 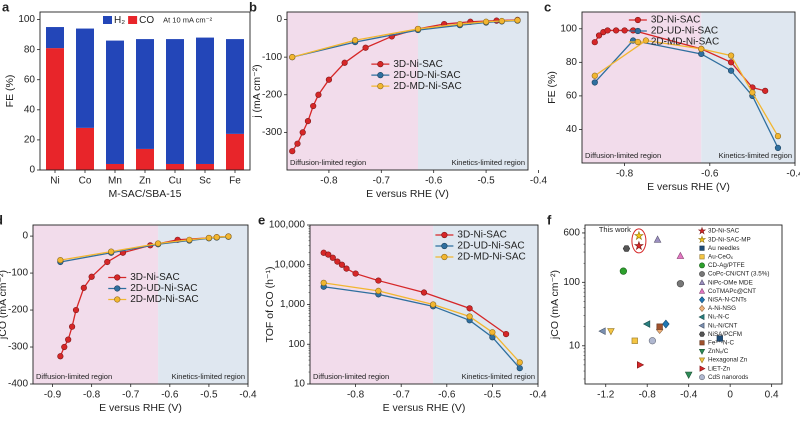 What do you see at coordinates (154, 277) in the screenshot?
I see `legend-label: 3D-Ni-SAC` at bounding box center [154, 277].